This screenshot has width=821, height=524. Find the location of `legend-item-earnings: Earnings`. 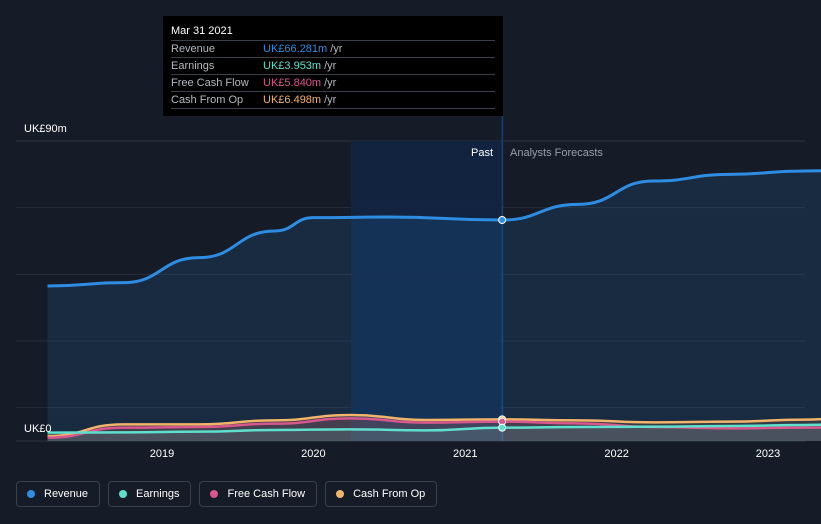

legend-item-earnings: Earnings is located at coordinates (150, 494).